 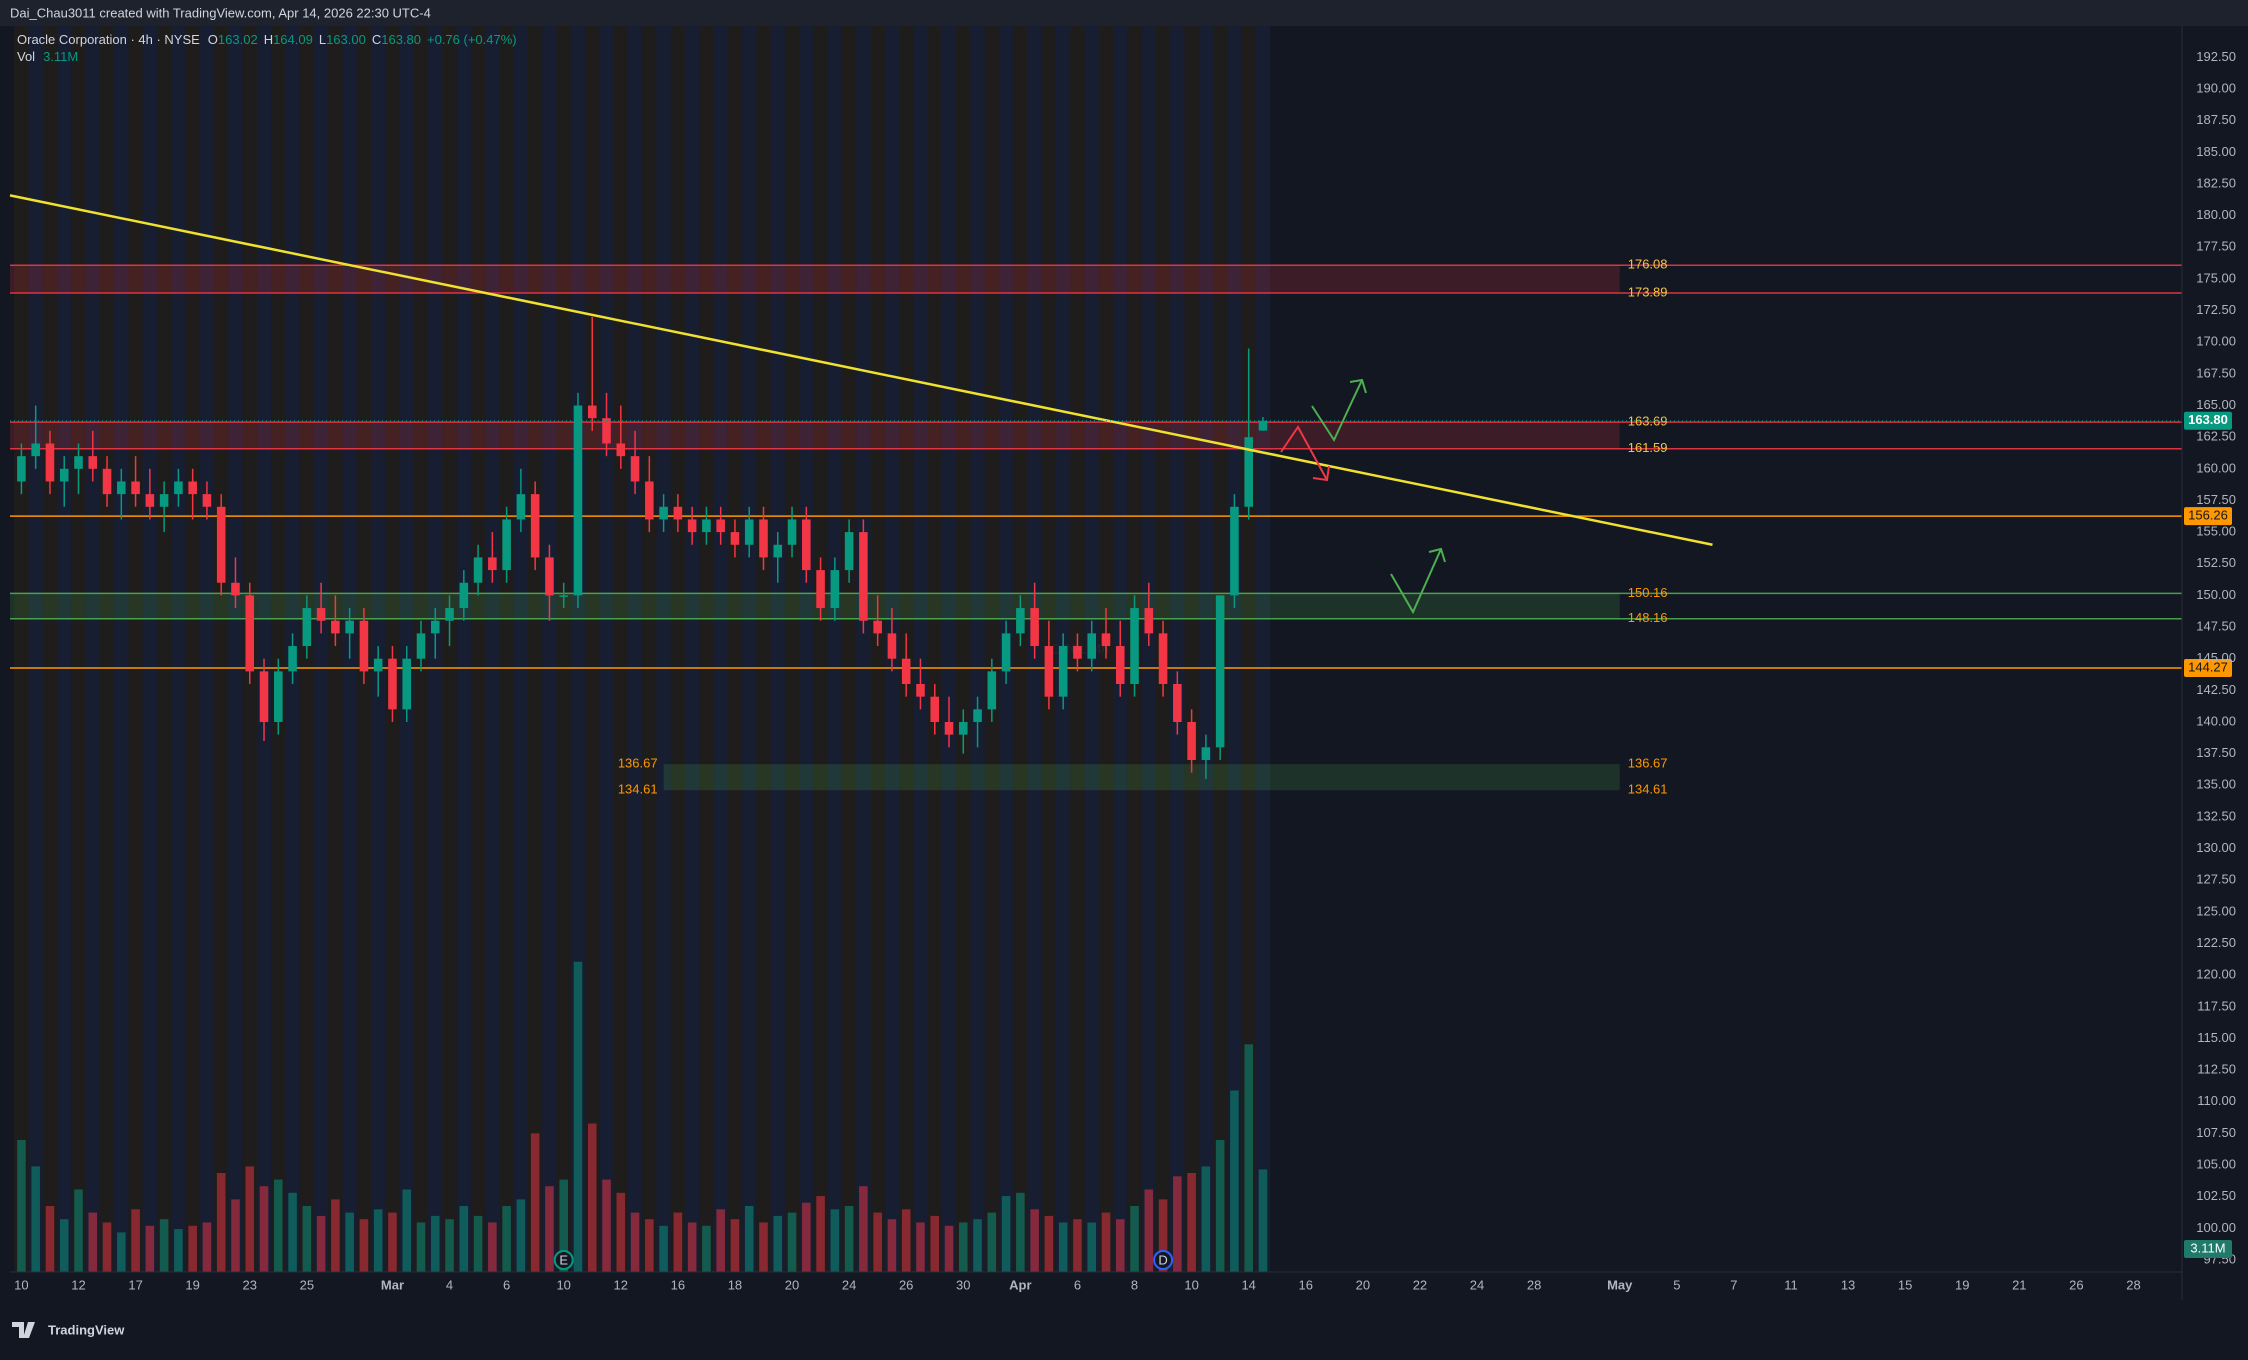 What do you see at coordinates (47, 56) in the screenshot?
I see `vol-legend: Vol 3.11M` at bounding box center [47, 56].